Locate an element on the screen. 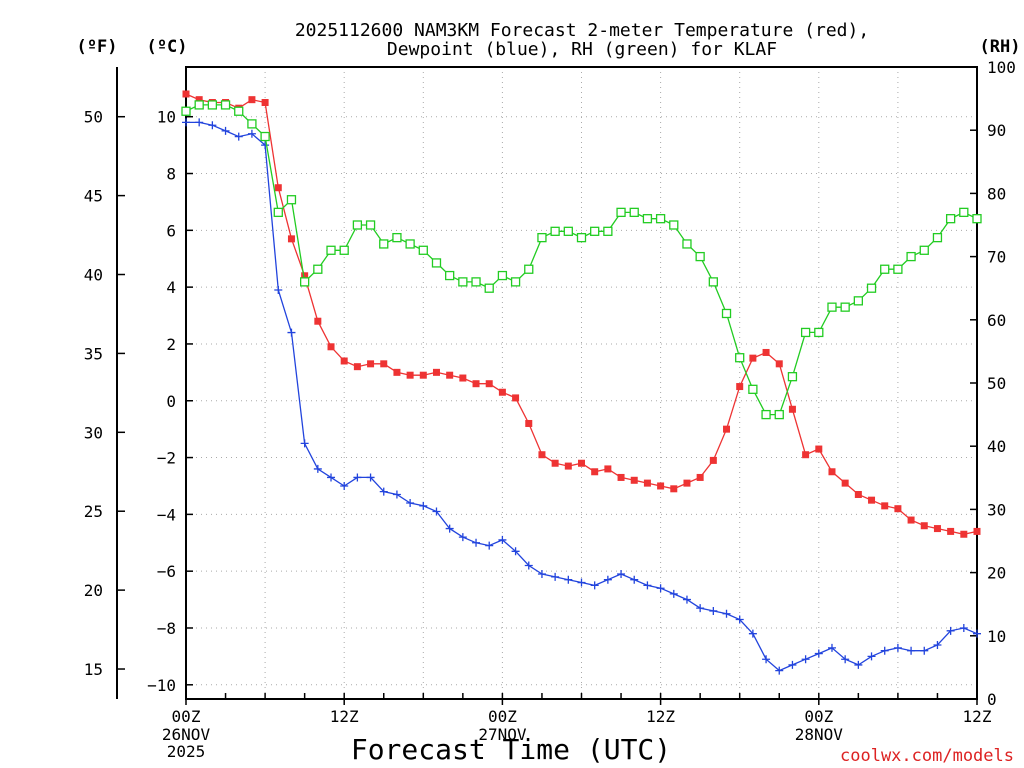  celsius-tick-label: 6 is located at coordinates (171, 230).